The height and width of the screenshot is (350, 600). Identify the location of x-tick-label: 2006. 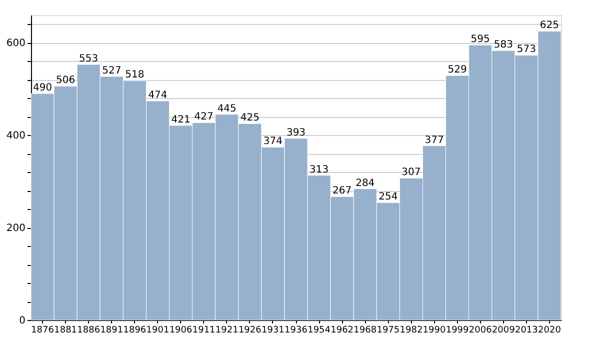
(480, 331).